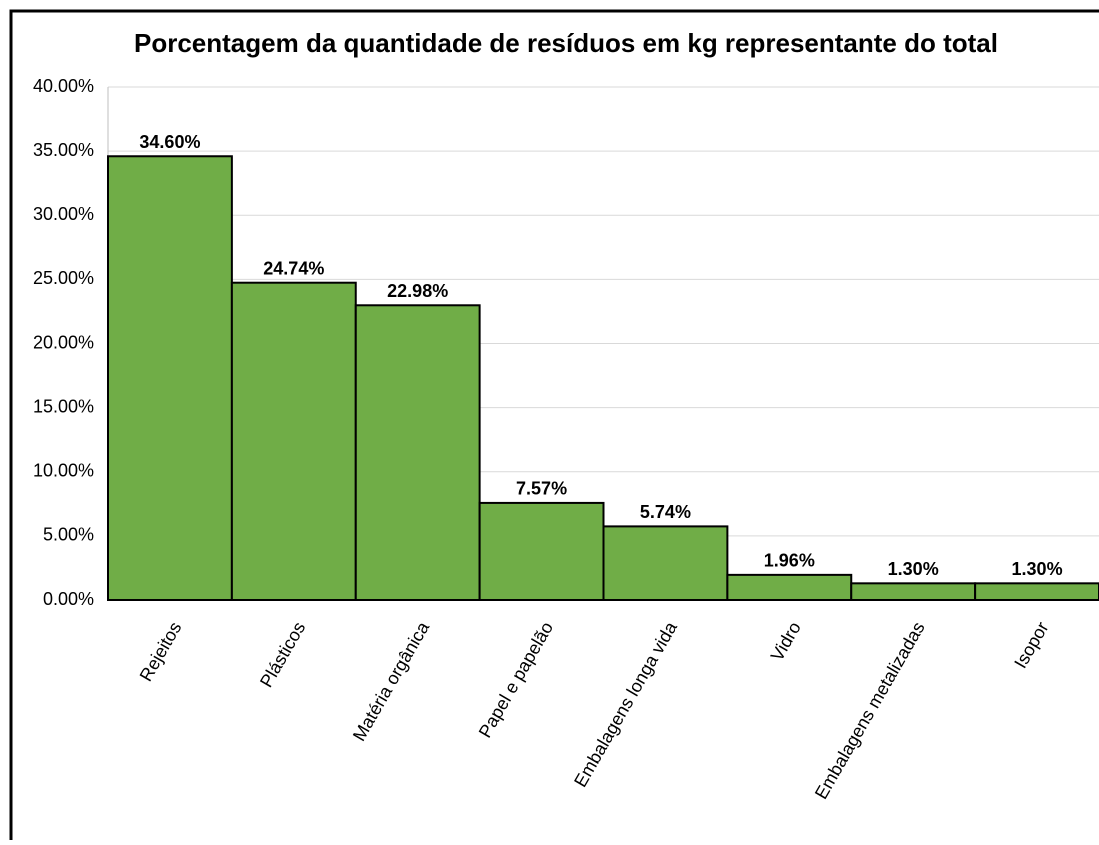 The width and height of the screenshot is (1099, 845). Describe the element at coordinates (63, 214) in the screenshot. I see `y-tick-label: 30.00%` at that location.